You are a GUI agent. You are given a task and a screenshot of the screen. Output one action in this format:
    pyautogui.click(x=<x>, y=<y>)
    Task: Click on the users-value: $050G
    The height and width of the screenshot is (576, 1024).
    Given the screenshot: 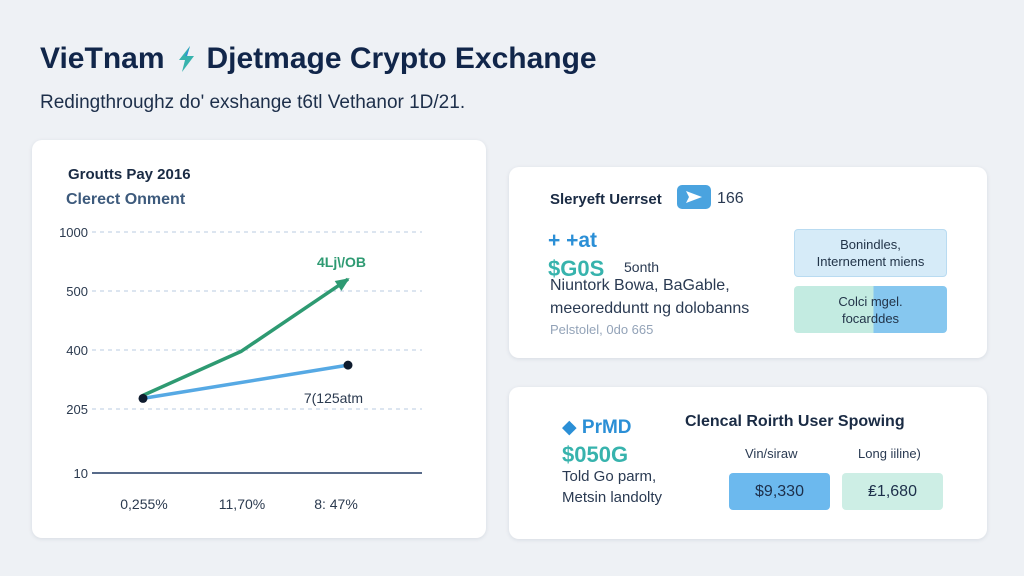 What is the action you would take?
    pyautogui.click(x=595, y=454)
    